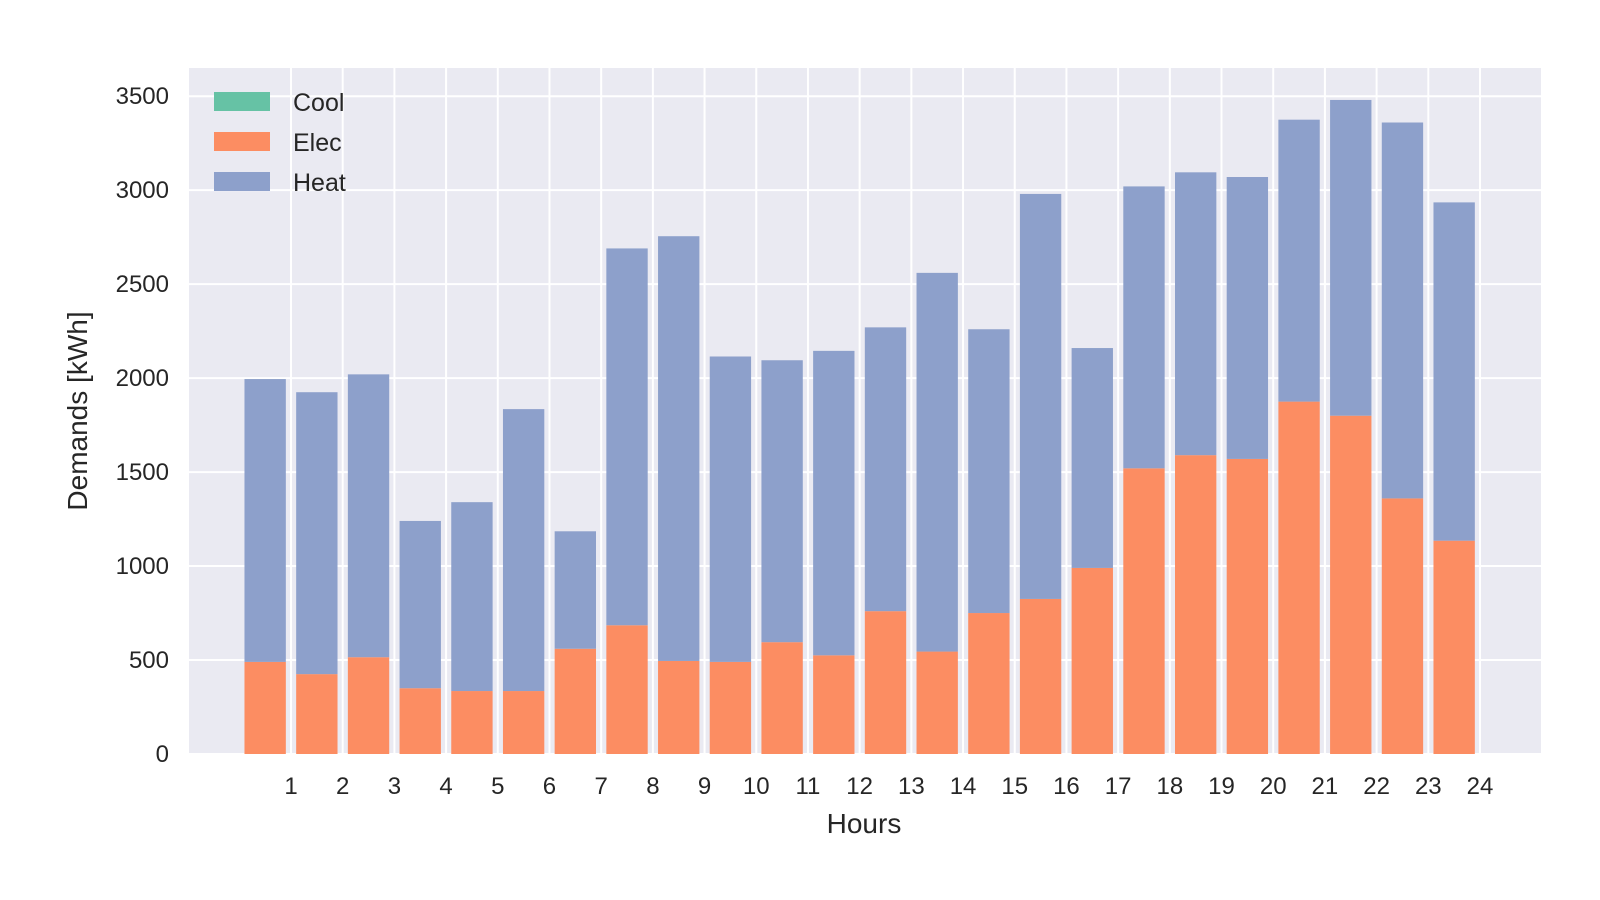 This screenshot has height=900, width=1600. I want to click on x-tick-label: 16, so click(1066, 786).